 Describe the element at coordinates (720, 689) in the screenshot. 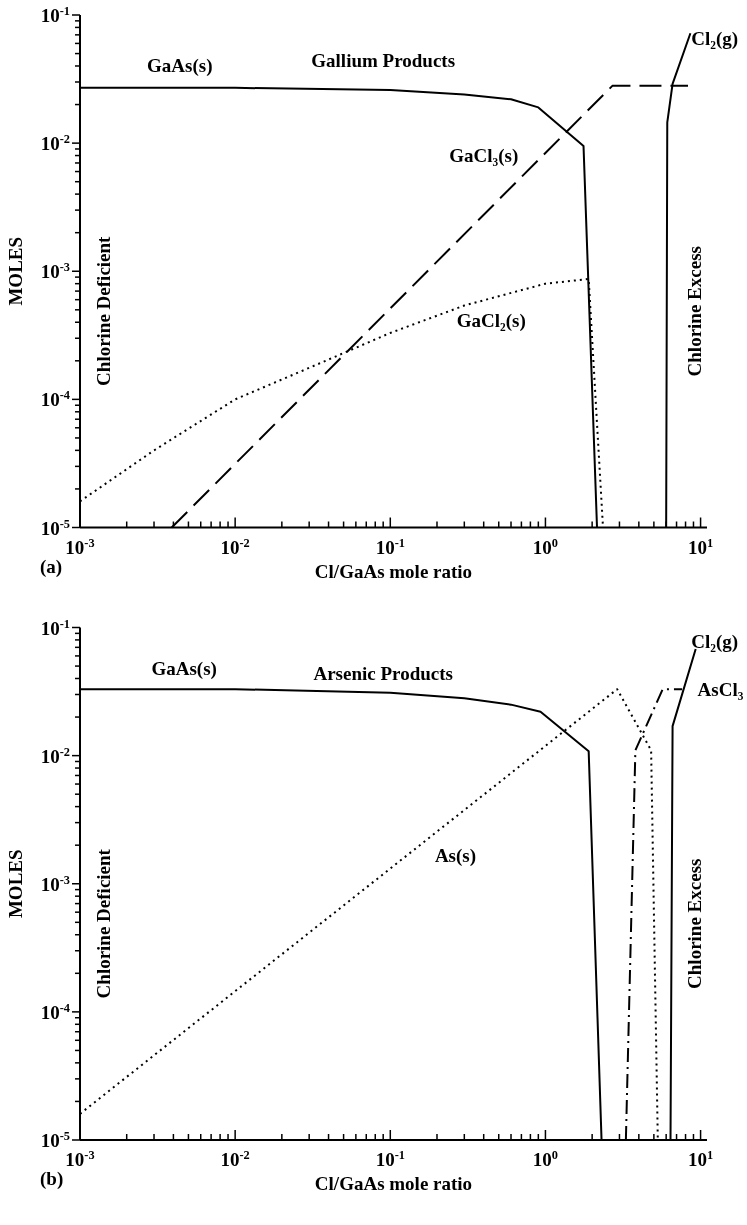

I see `series-label: AsCl₃` at that location.